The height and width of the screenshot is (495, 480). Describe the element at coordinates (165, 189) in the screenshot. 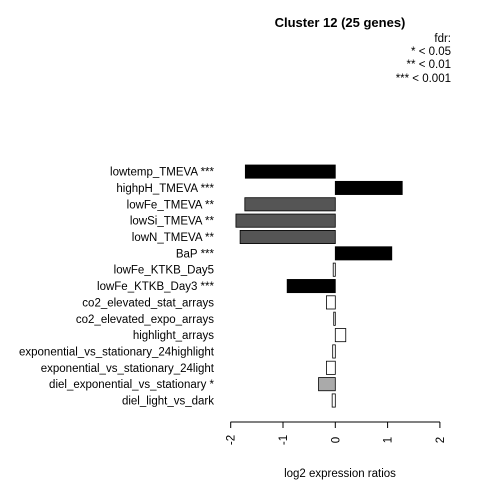

I see `category-label-2: highpH_TMEVA ***` at that location.